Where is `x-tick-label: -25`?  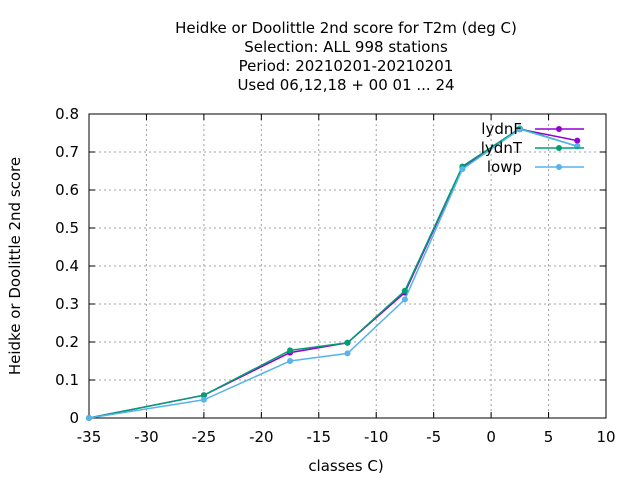
x-tick-label: -25 is located at coordinates (204, 437).